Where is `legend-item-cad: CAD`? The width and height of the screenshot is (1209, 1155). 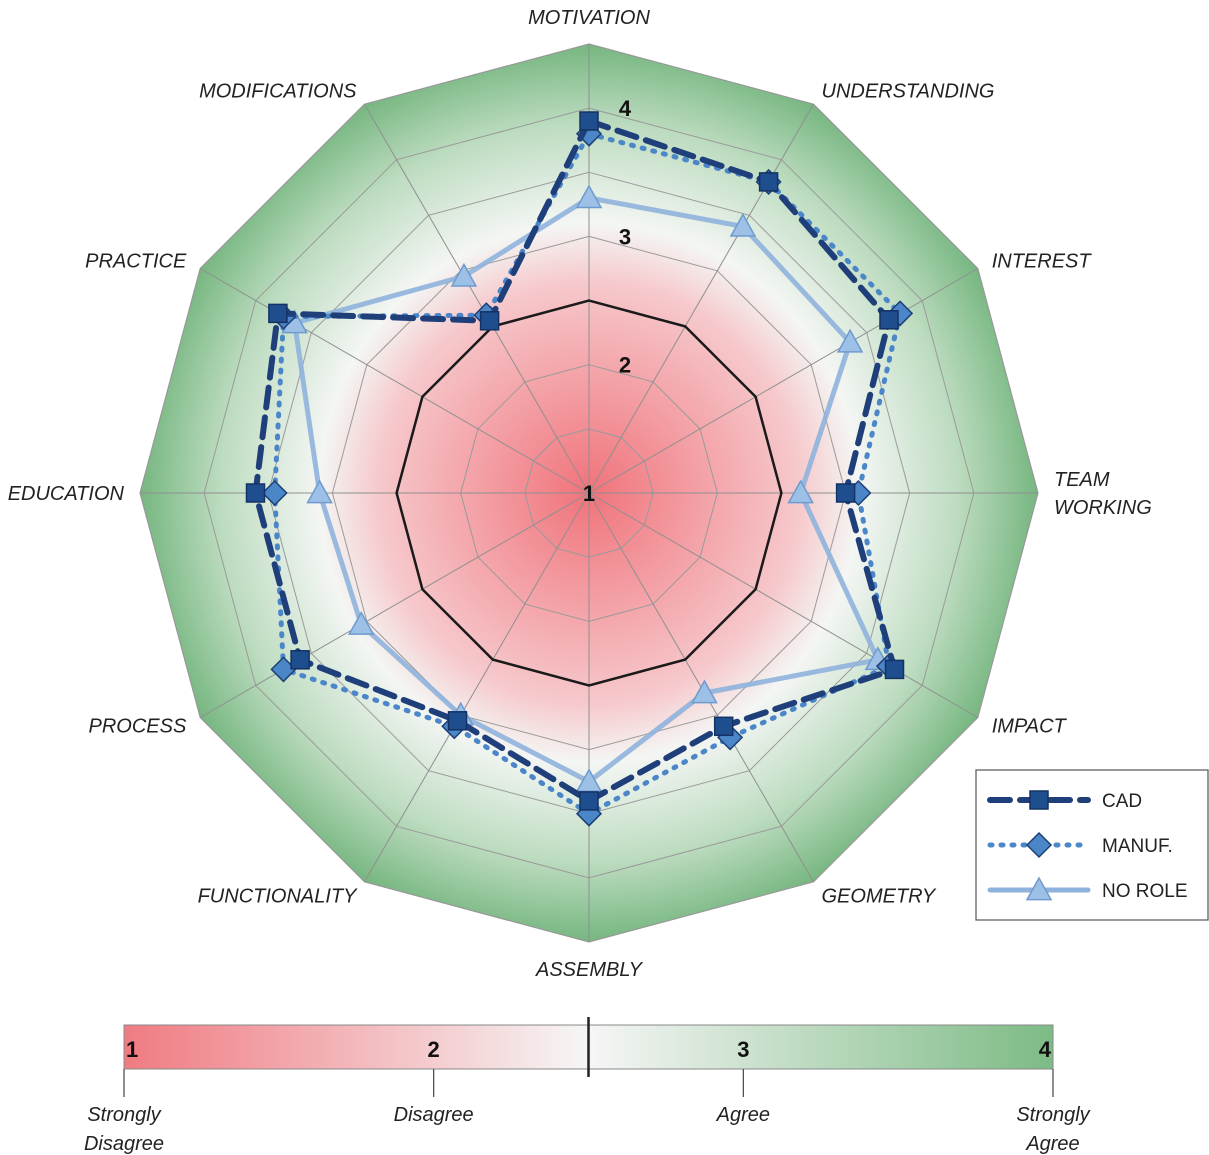 legend-item-cad: CAD is located at coordinates (1064, 801).